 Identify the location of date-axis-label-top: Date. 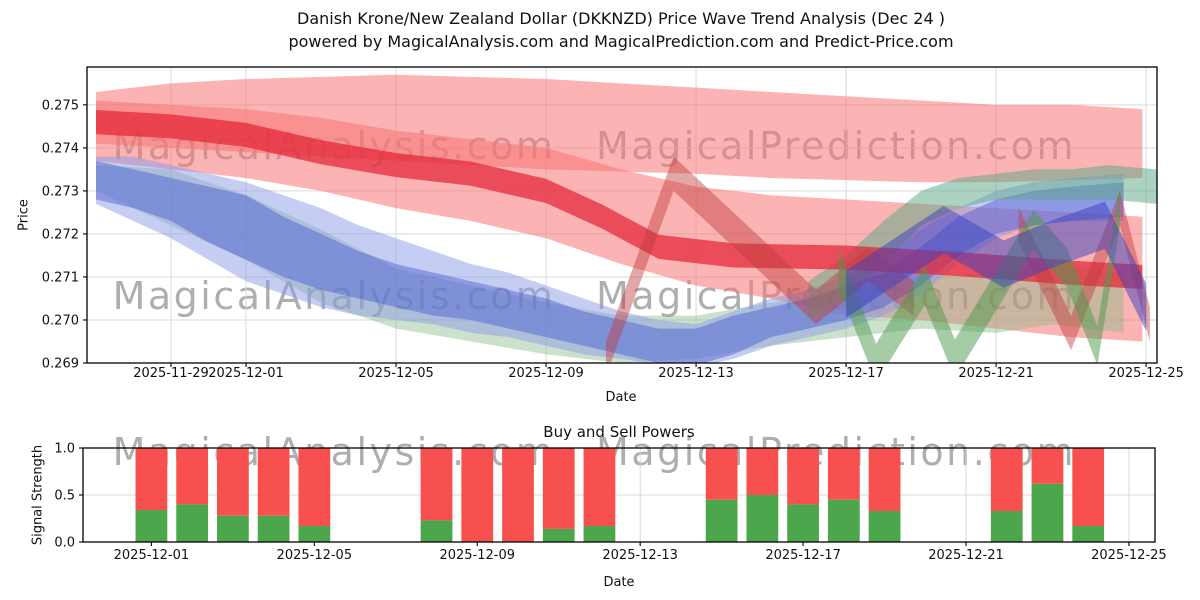
(621, 397).